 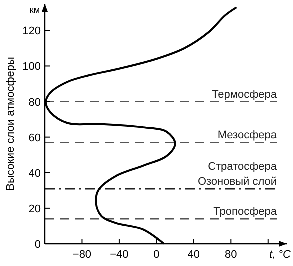 I want to click on y-tick-label: 20, so click(x=34, y=209).